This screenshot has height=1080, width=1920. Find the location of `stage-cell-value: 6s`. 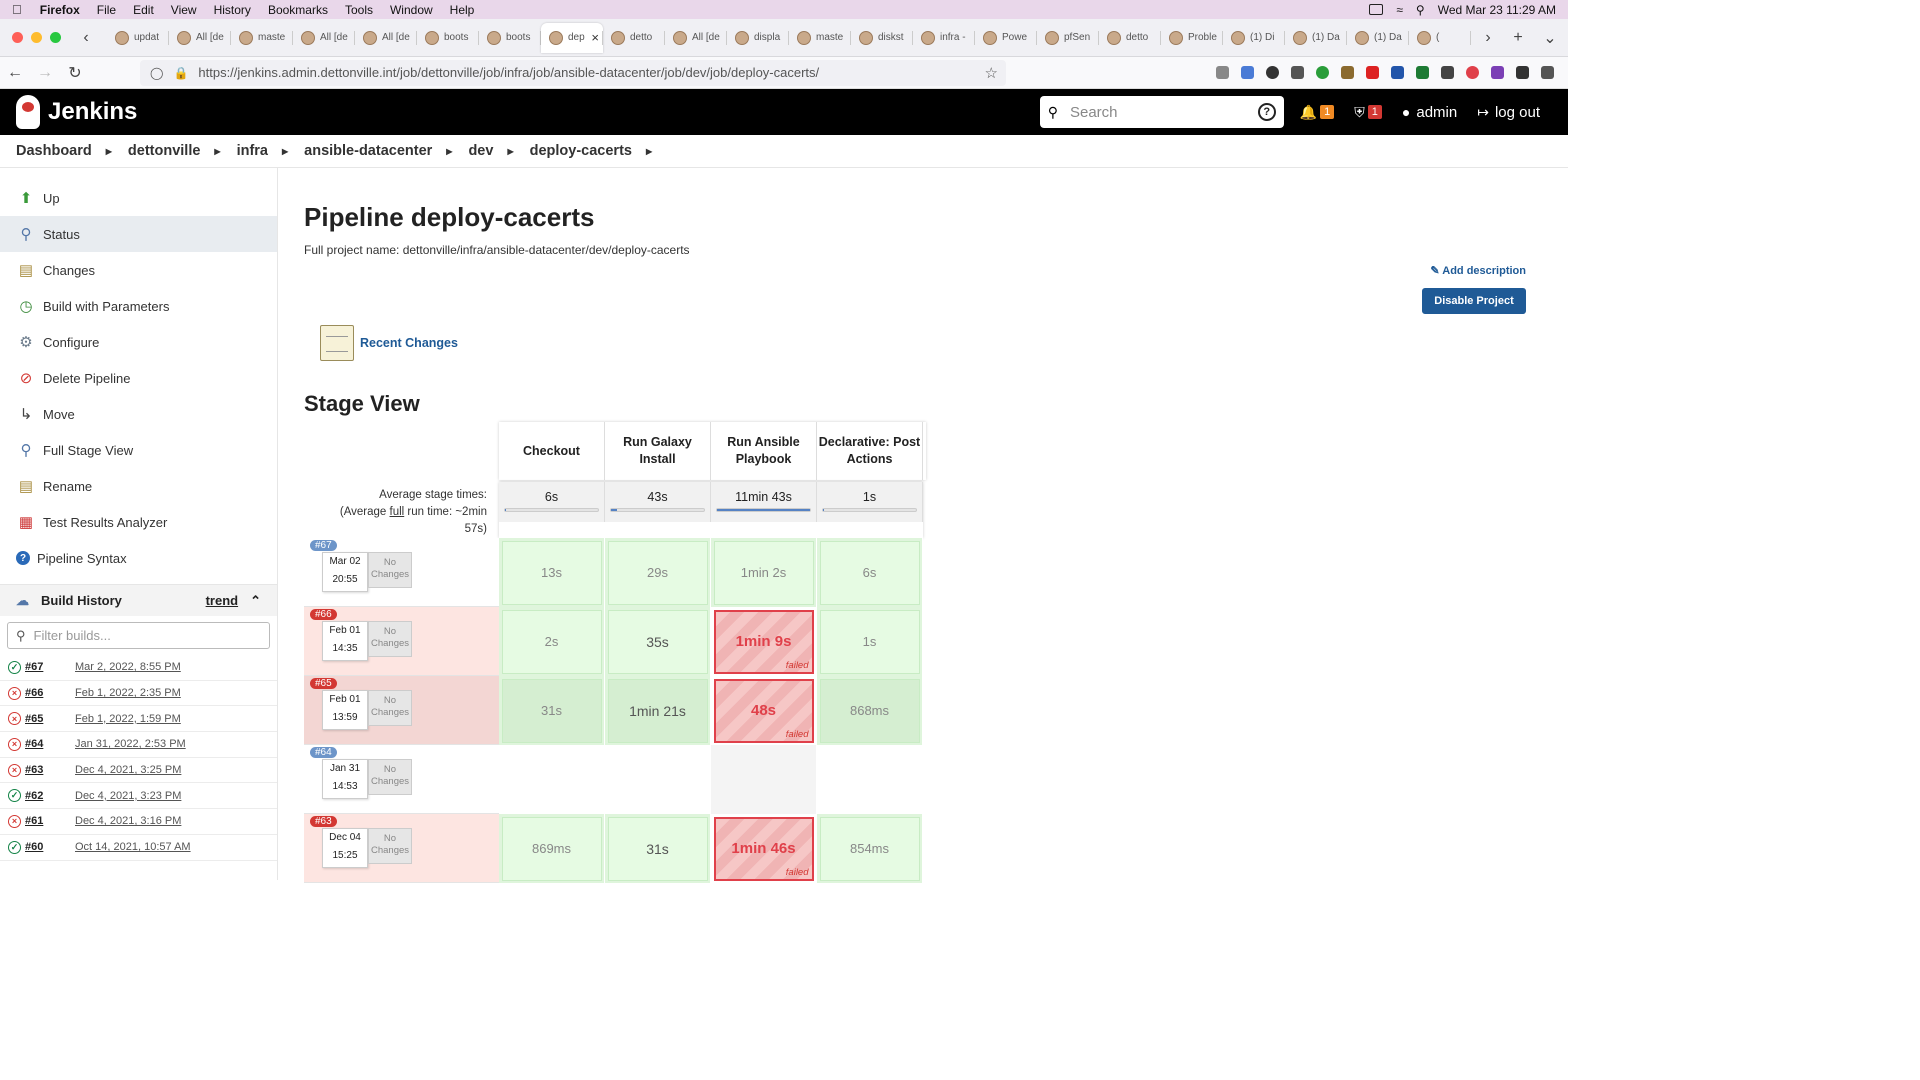

stage-cell-value: 6s is located at coordinates (869, 572).